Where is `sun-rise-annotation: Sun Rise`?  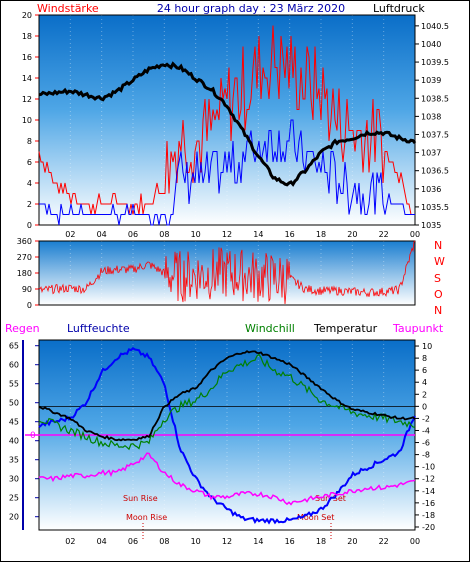 sun-rise-annotation: Sun Rise is located at coordinates (140, 498).